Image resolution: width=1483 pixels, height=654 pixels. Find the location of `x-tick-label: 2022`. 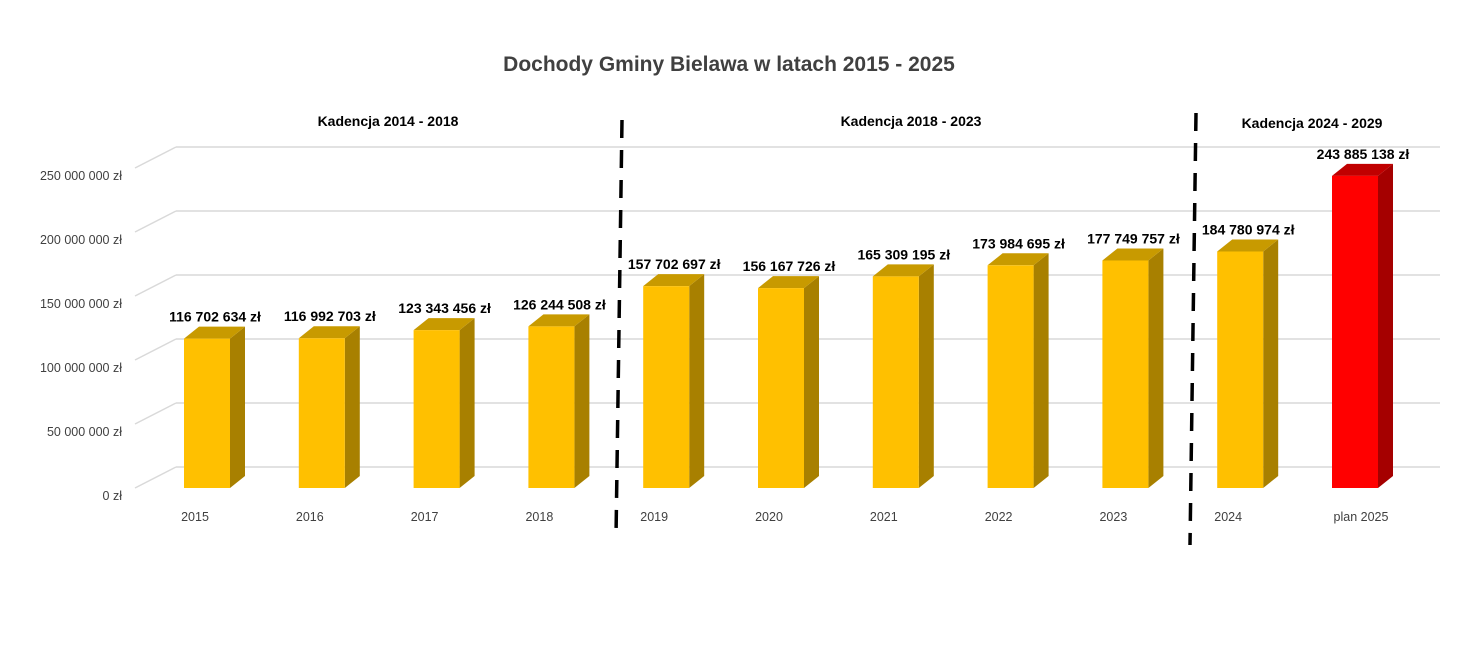

x-tick-label: 2022 is located at coordinates (999, 517).